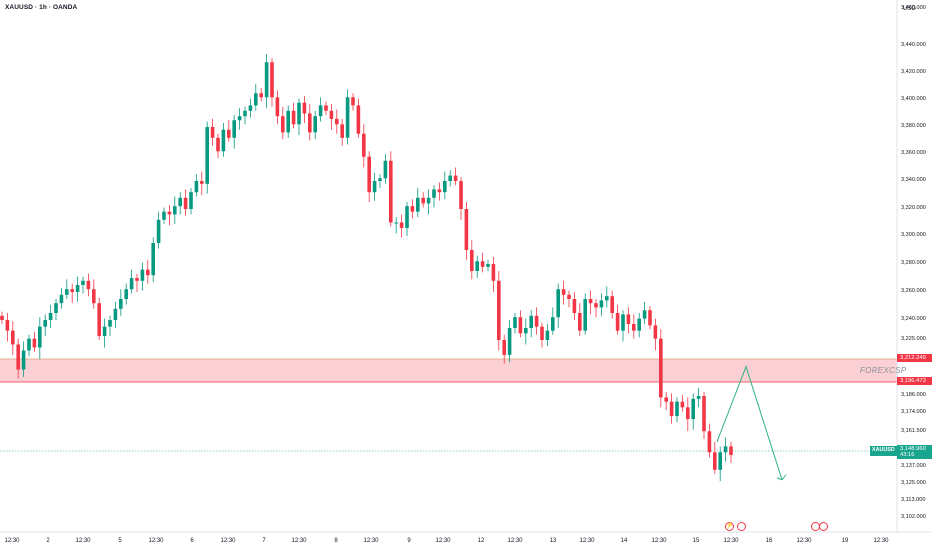  Describe the element at coordinates (913, 395) in the screenshot. I see `price-tick-label: 3,186.000` at that location.